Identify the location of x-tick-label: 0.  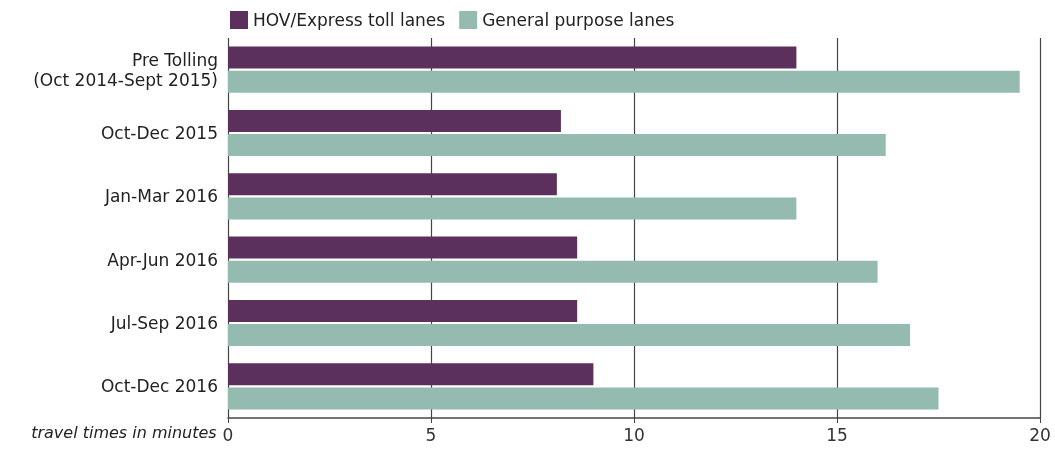
(228, 434).